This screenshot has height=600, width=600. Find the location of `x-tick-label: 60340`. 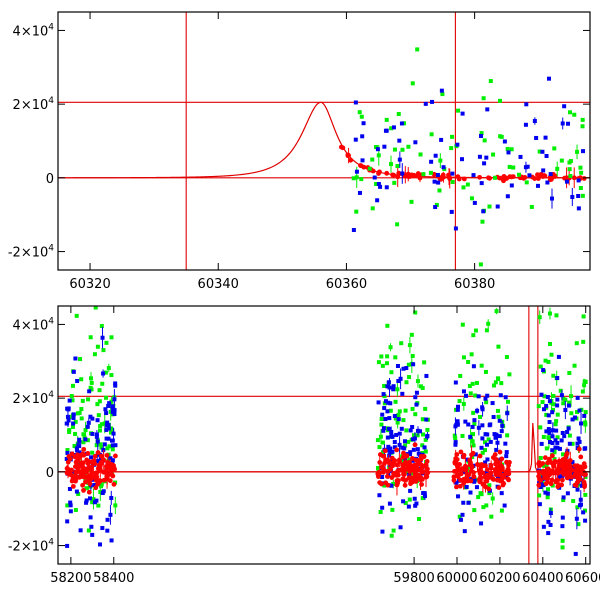

x-tick-label: 60340 is located at coordinates (218, 284).